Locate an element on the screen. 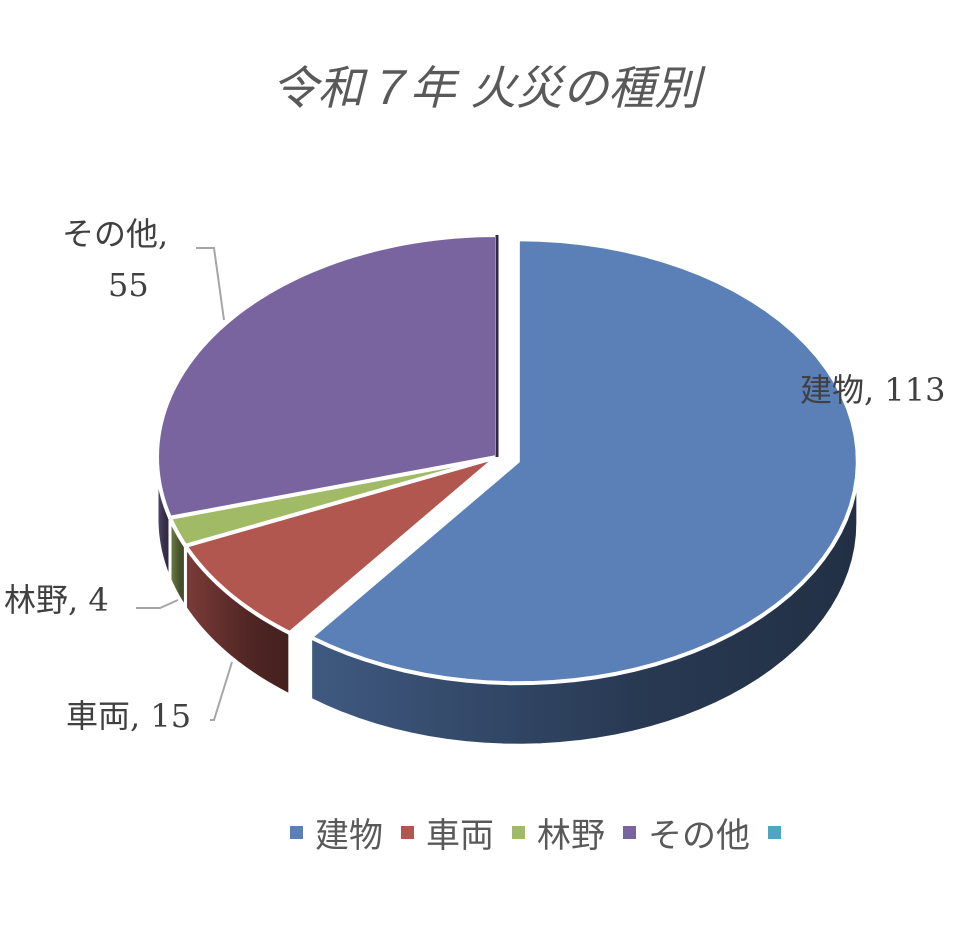  data-label-other-value: 55 is located at coordinates (128, 285).